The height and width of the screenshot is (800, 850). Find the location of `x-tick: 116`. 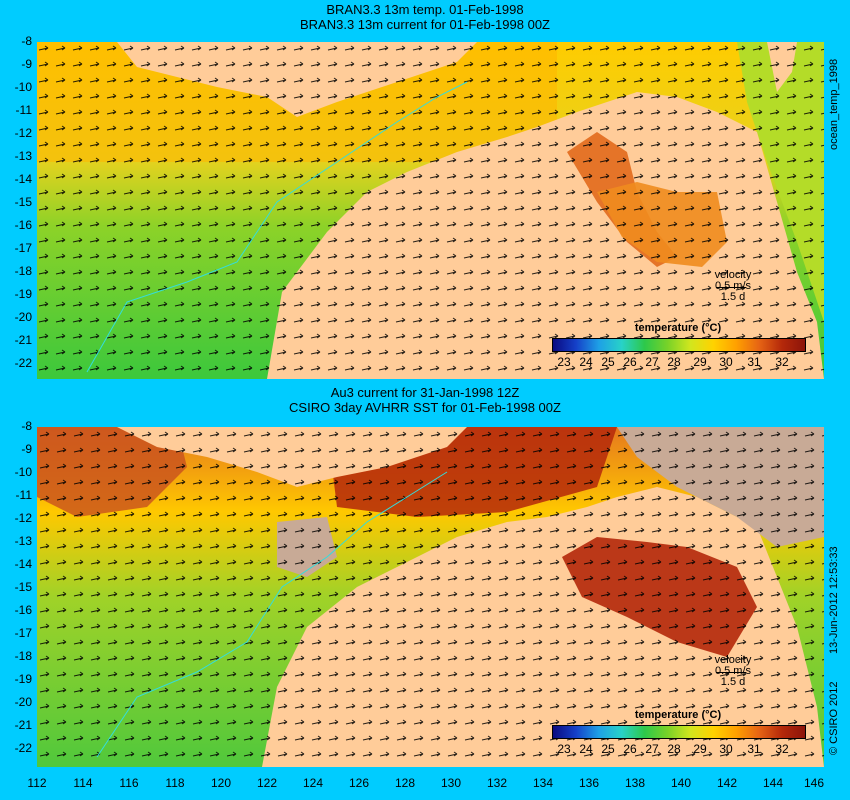

x-tick: 116 is located at coordinates (129, 783).